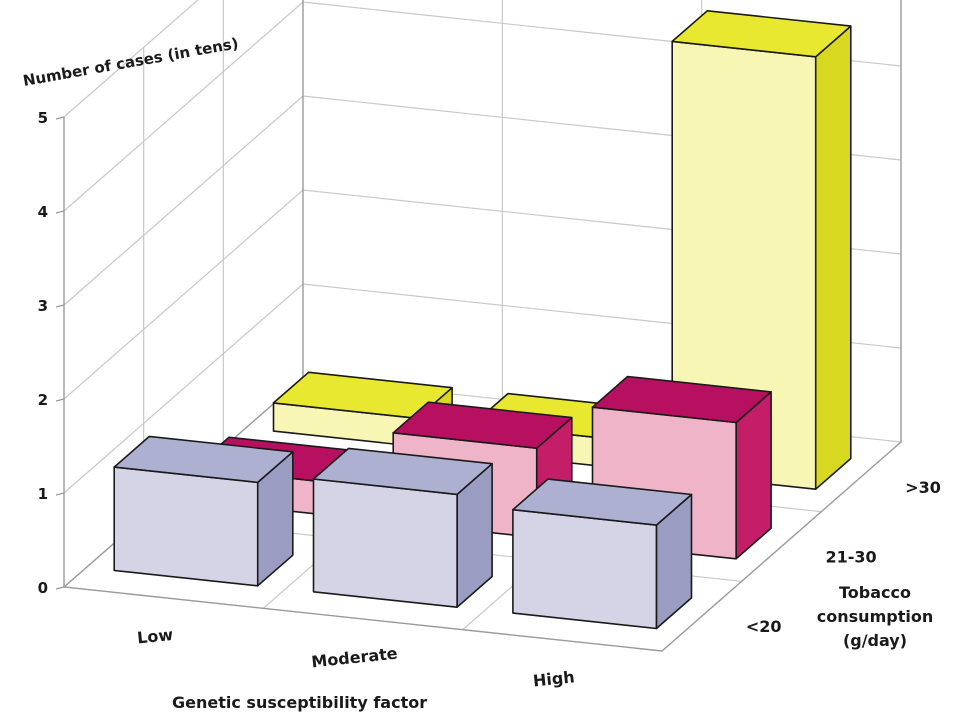  What do you see at coordinates (43, 306) in the screenshot?
I see `z-tick-label: 3` at bounding box center [43, 306].